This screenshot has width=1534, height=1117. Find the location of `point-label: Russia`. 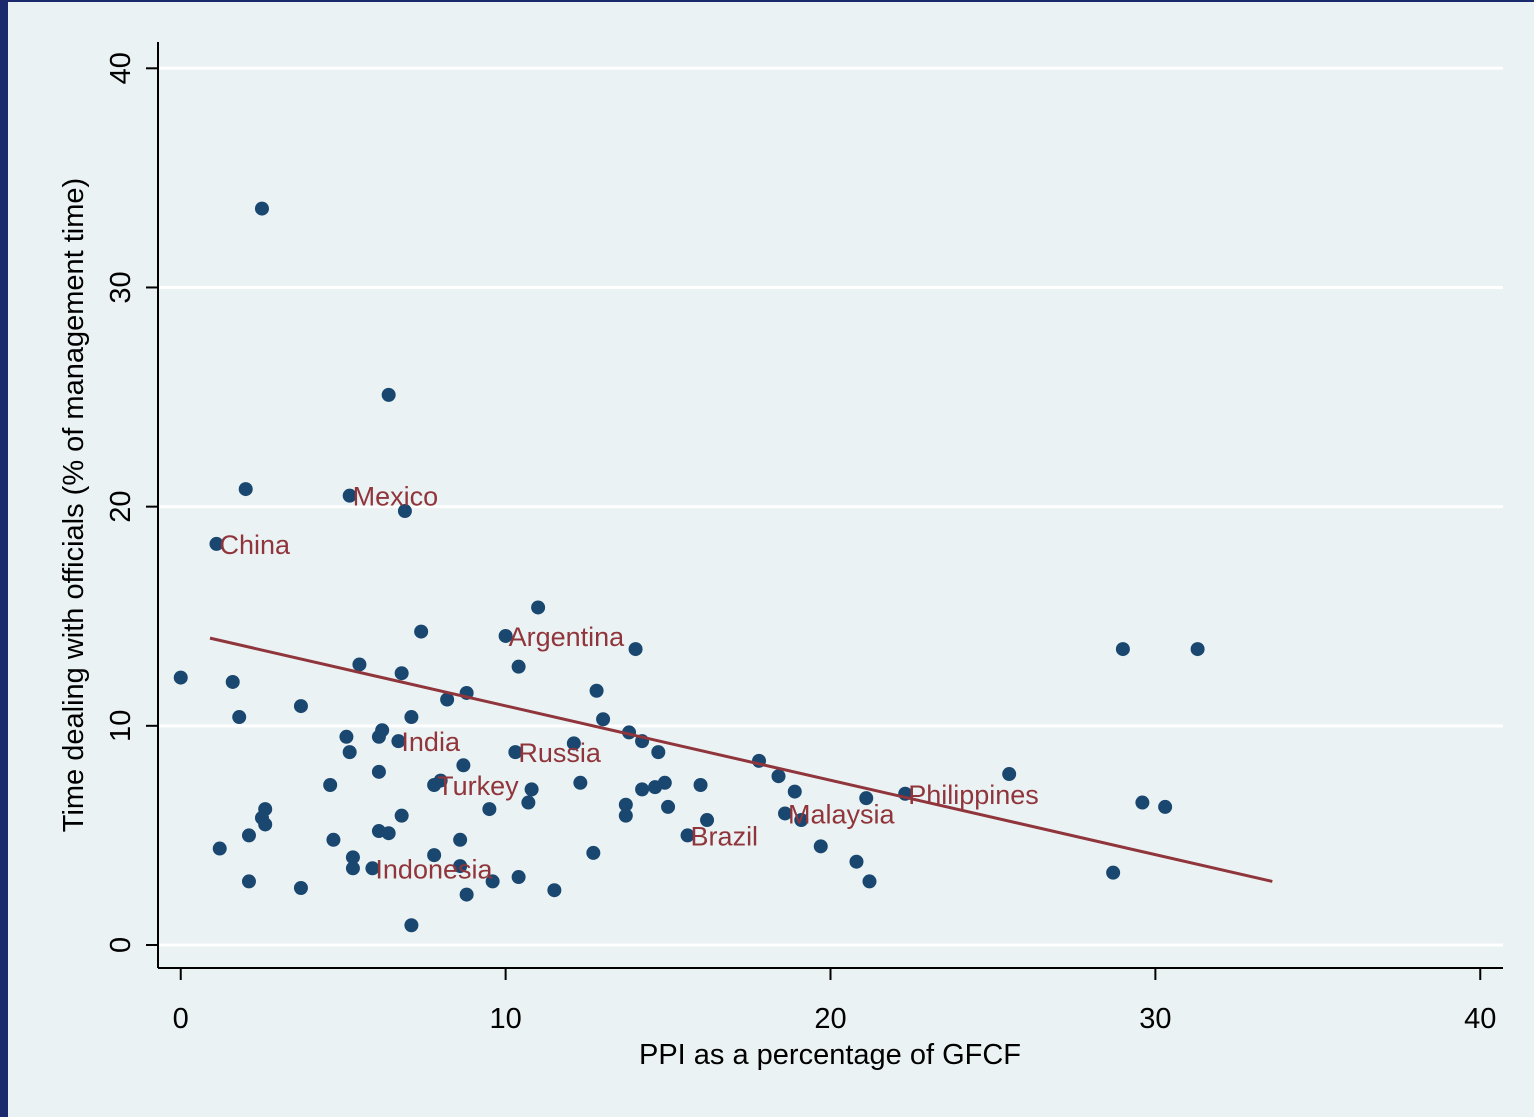

point-label: Russia is located at coordinates (560, 753).